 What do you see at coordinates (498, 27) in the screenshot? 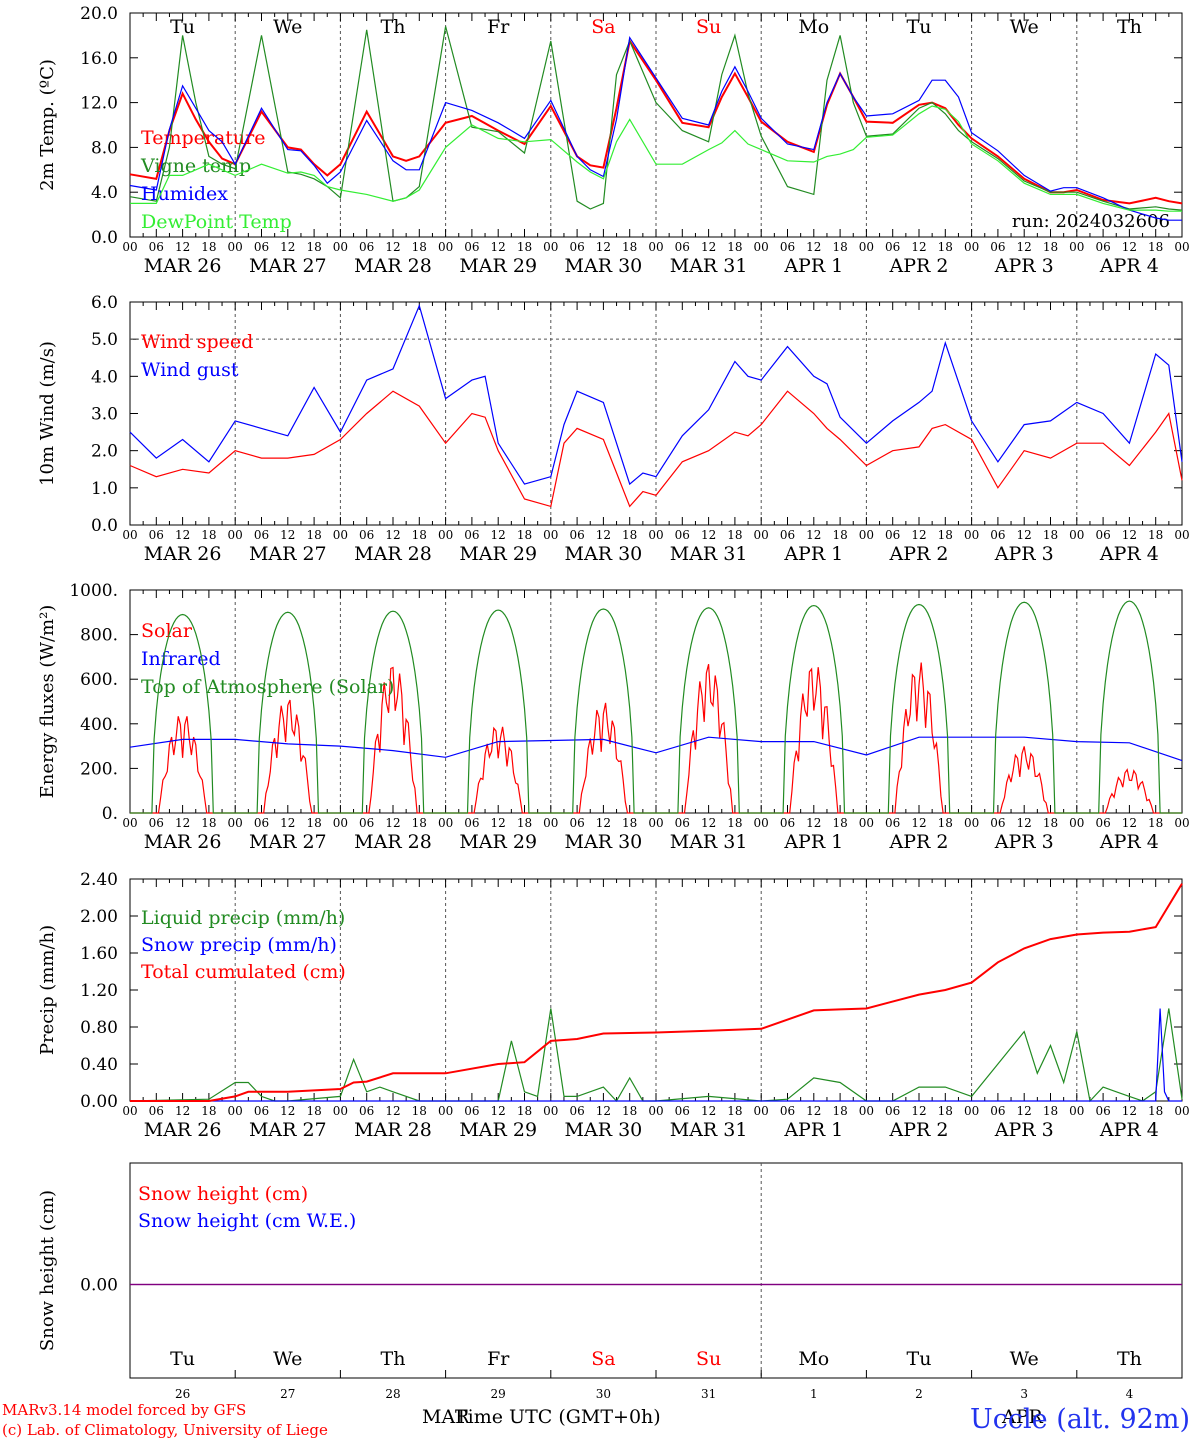
I see `day-name: Fr` at bounding box center [498, 27].